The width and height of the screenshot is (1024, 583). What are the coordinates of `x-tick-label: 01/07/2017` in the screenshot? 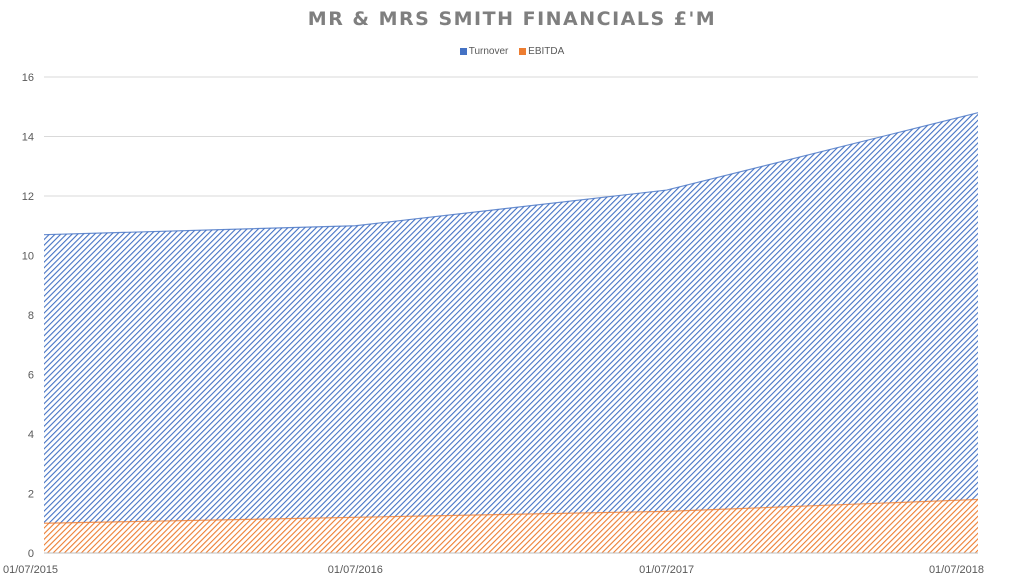 It's located at (666, 570).